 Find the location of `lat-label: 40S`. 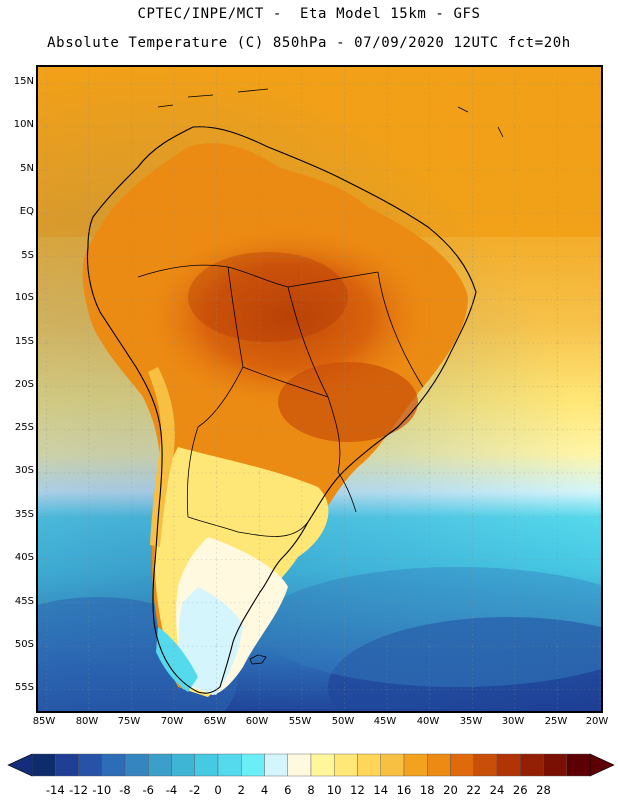

lat-label: 40S is located at coordinates (24, 557).